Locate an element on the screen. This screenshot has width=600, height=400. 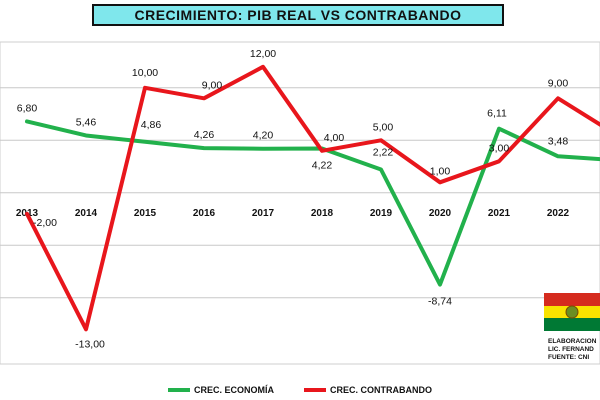
data-label-economy: 3,48 is located at coordinates (558, 141).